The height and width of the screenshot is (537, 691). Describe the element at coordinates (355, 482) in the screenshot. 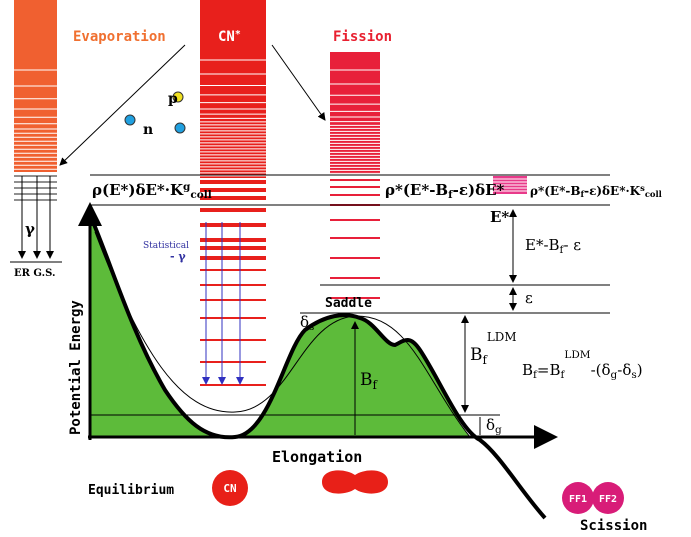

I see `deformed-nucleus` at that location.